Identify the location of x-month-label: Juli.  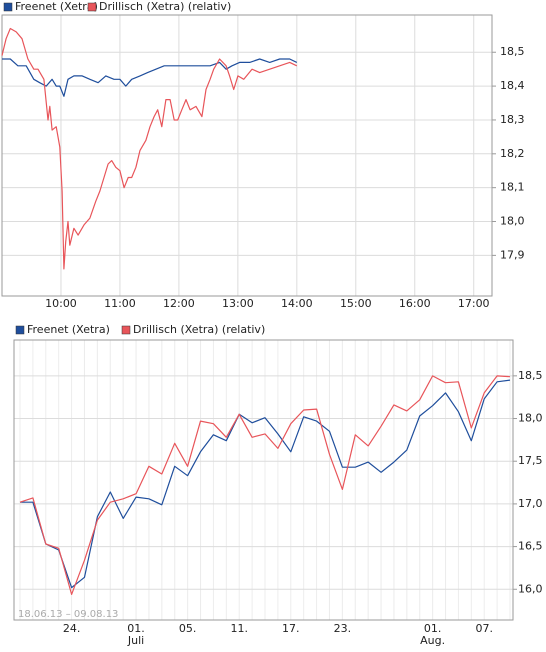
(135, 640).